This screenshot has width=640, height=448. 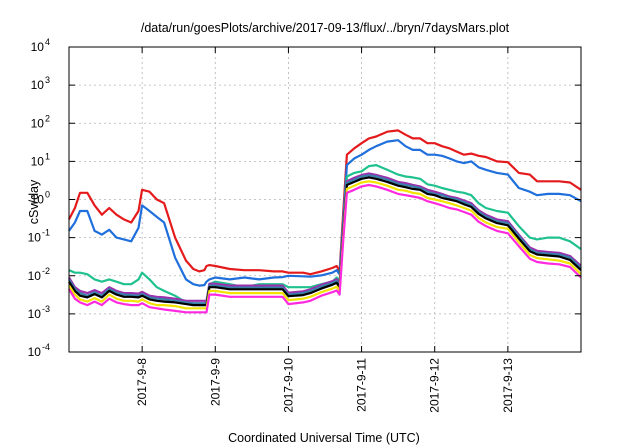 I want to click on x-tick-label: 2017-9-12, so click(x=435, y=385).